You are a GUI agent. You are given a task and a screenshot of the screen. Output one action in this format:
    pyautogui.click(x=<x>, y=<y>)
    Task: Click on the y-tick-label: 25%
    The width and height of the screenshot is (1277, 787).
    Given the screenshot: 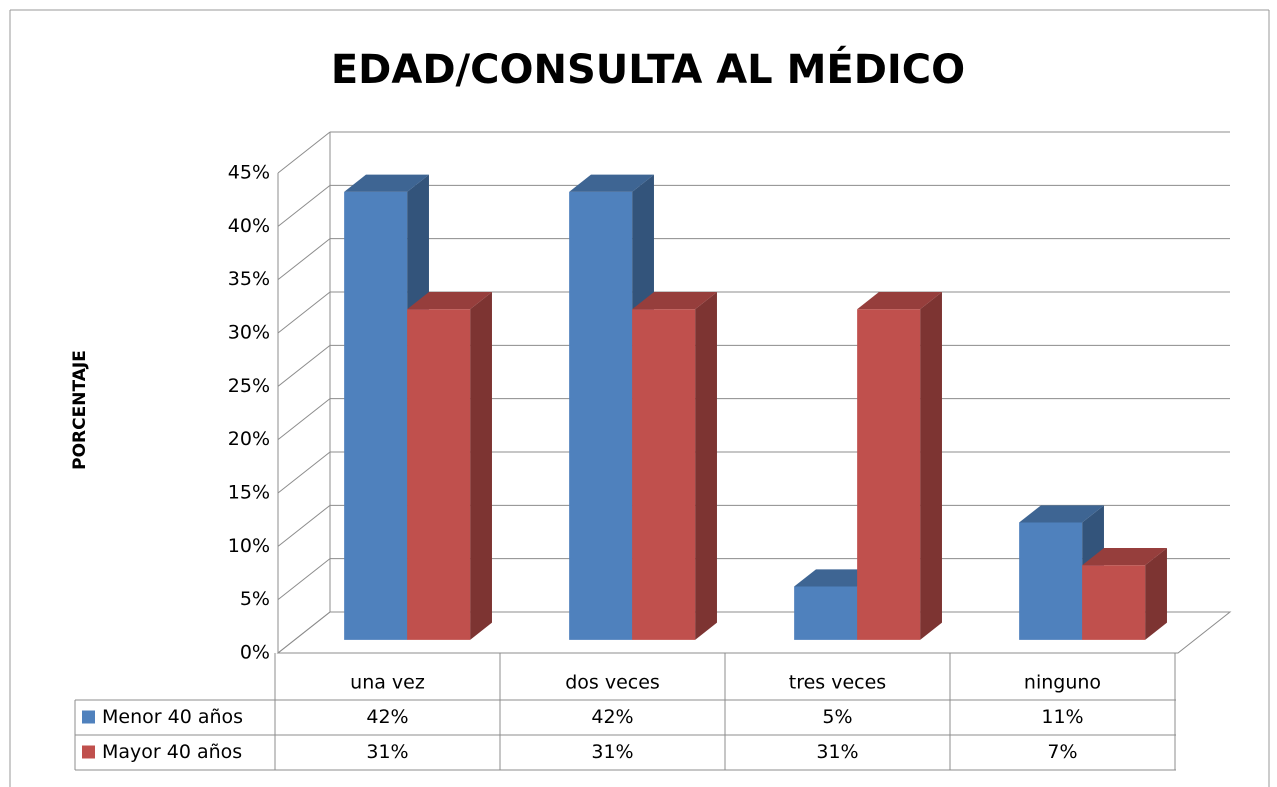 What is the action you would take?
    pyautogui.click(x=249, y=386)
    